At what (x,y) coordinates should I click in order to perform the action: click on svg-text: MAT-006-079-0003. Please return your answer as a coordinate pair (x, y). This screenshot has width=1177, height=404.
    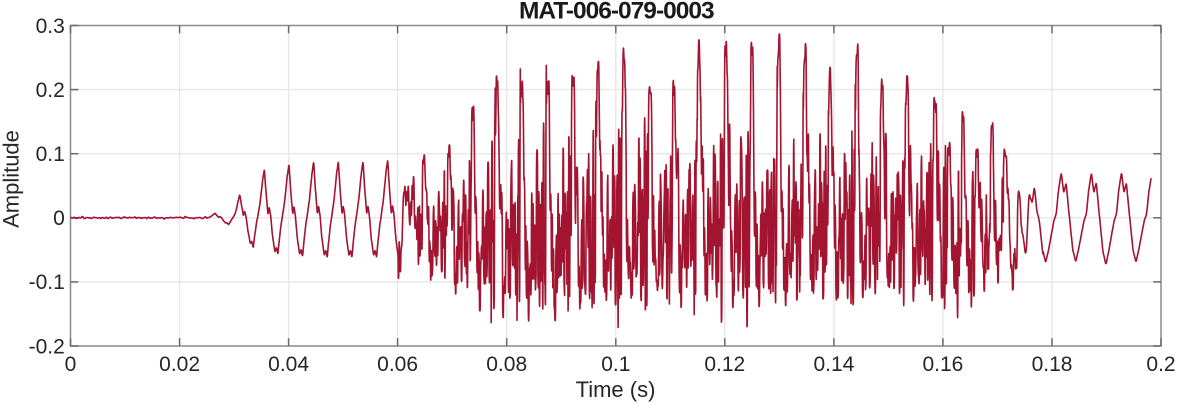
    Looking at the image, I should click on (616, 12).